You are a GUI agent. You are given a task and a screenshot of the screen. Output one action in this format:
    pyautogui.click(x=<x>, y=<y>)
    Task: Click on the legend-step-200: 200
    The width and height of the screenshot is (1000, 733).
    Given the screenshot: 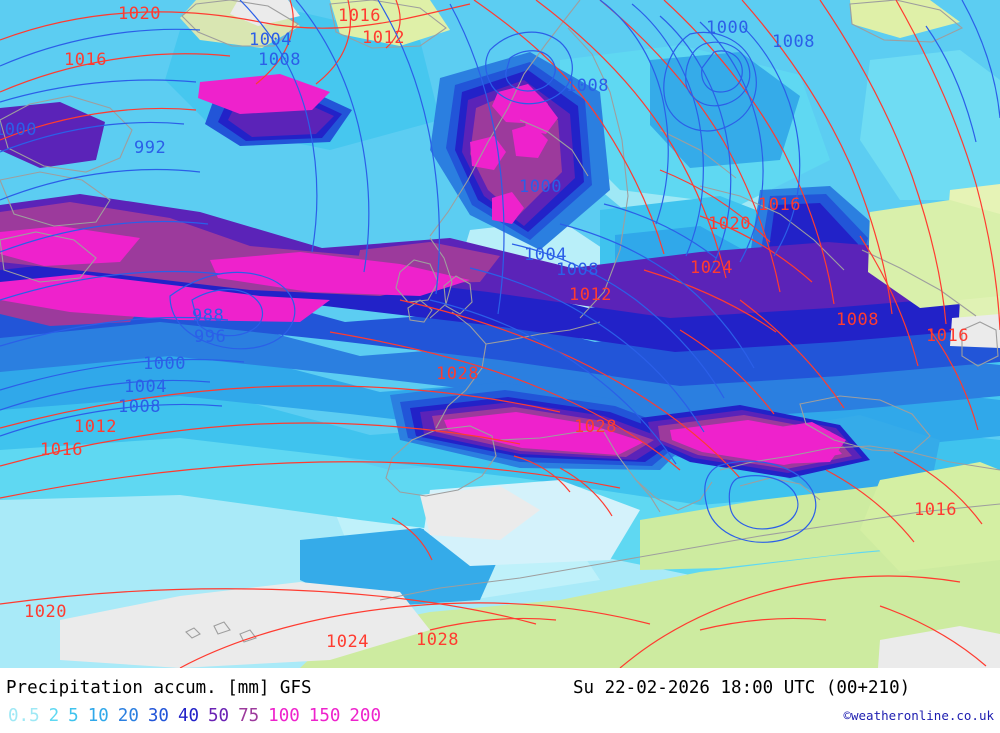 What is the action you would take?
    pyautogui.click(x=365, y=716)
    